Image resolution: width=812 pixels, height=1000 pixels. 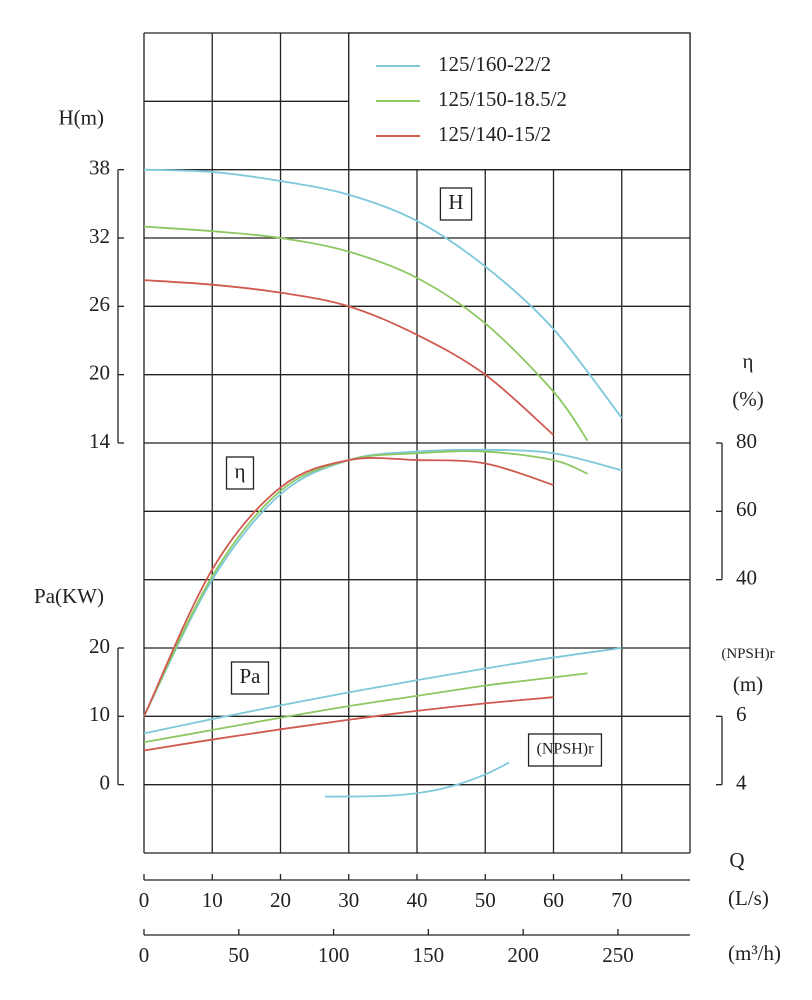 I want to click on tick-label: 100, so click(x=334, y=955).